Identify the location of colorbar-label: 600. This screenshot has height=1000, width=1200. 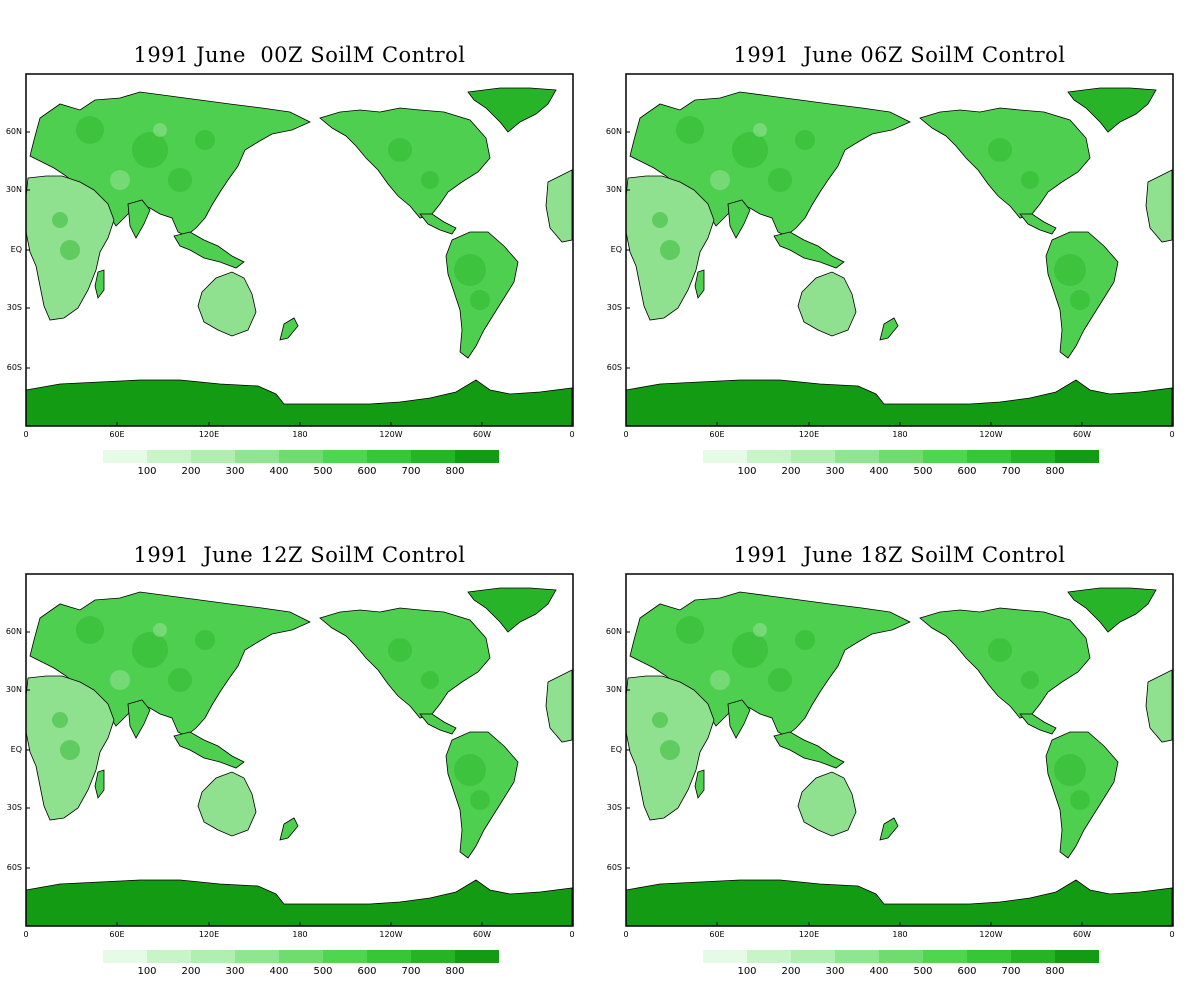
(367, 471).